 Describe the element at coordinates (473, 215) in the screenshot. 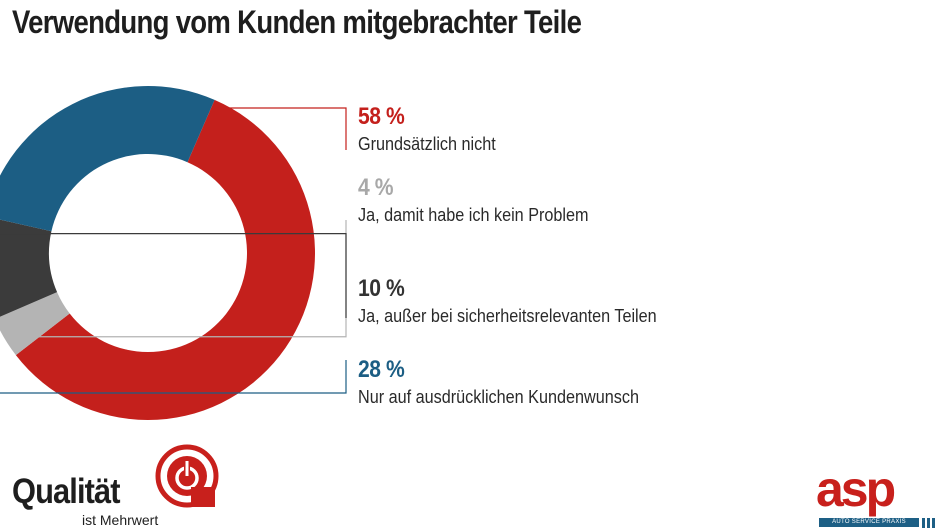

I see `slice-category-label: Ja, damit habe ich kein Problem` at that location.